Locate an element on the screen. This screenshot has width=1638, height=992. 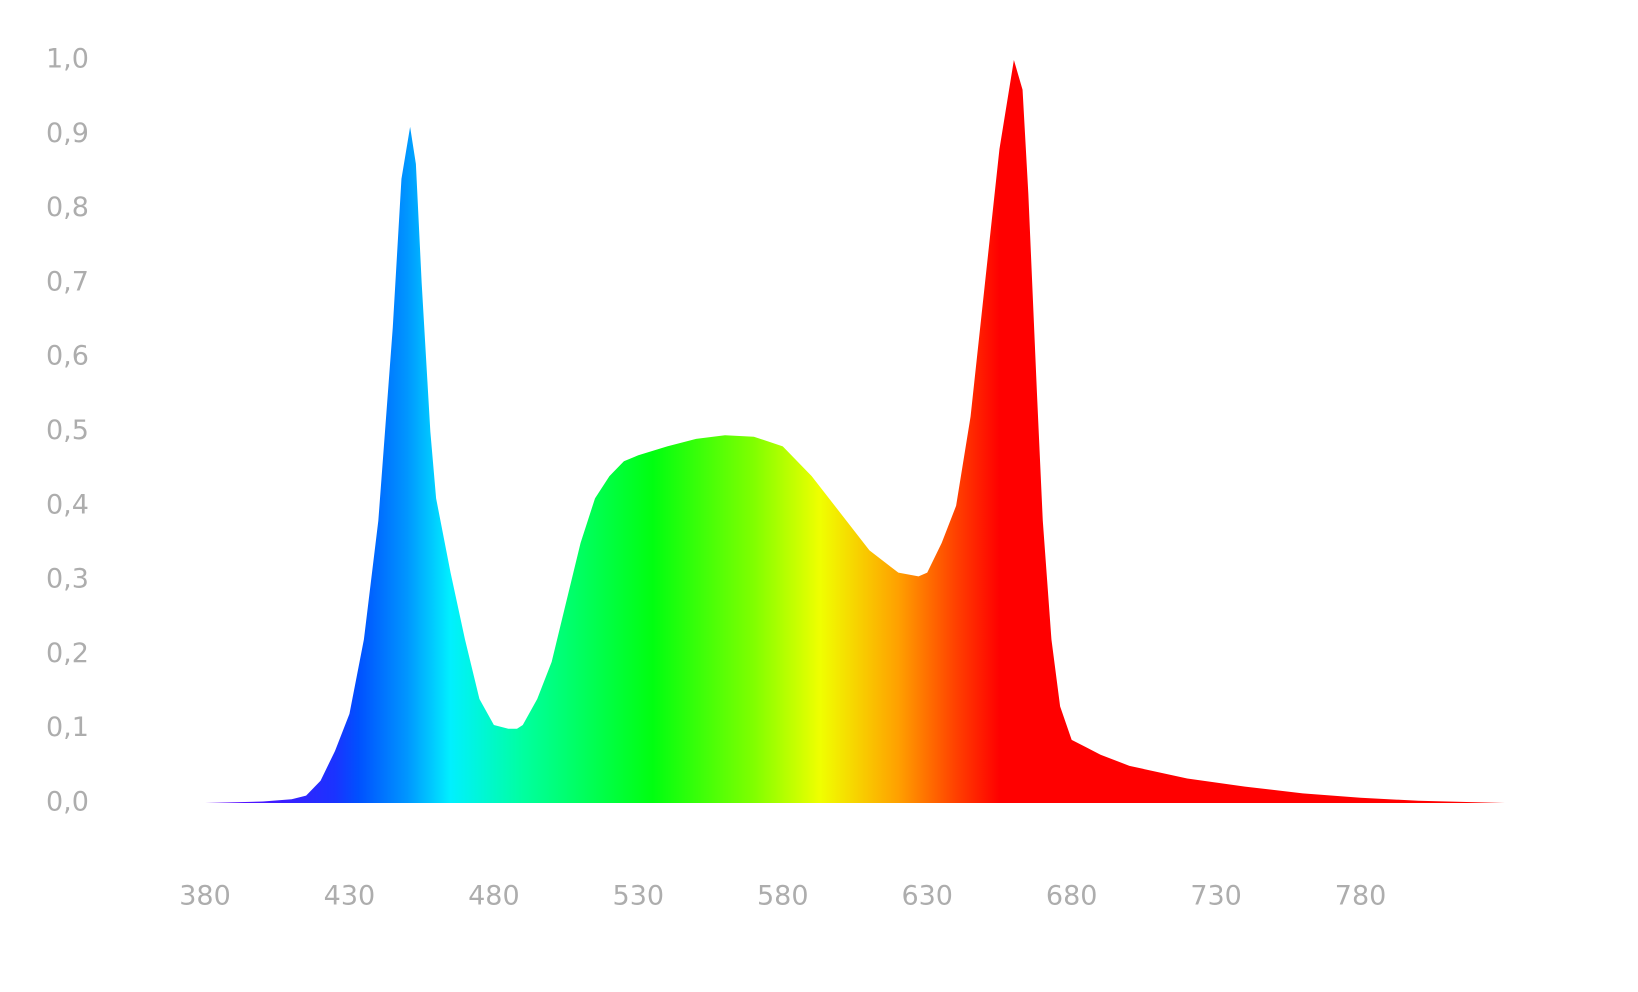
y-tick-label: 0,1 is located at coordinates (67, 727).